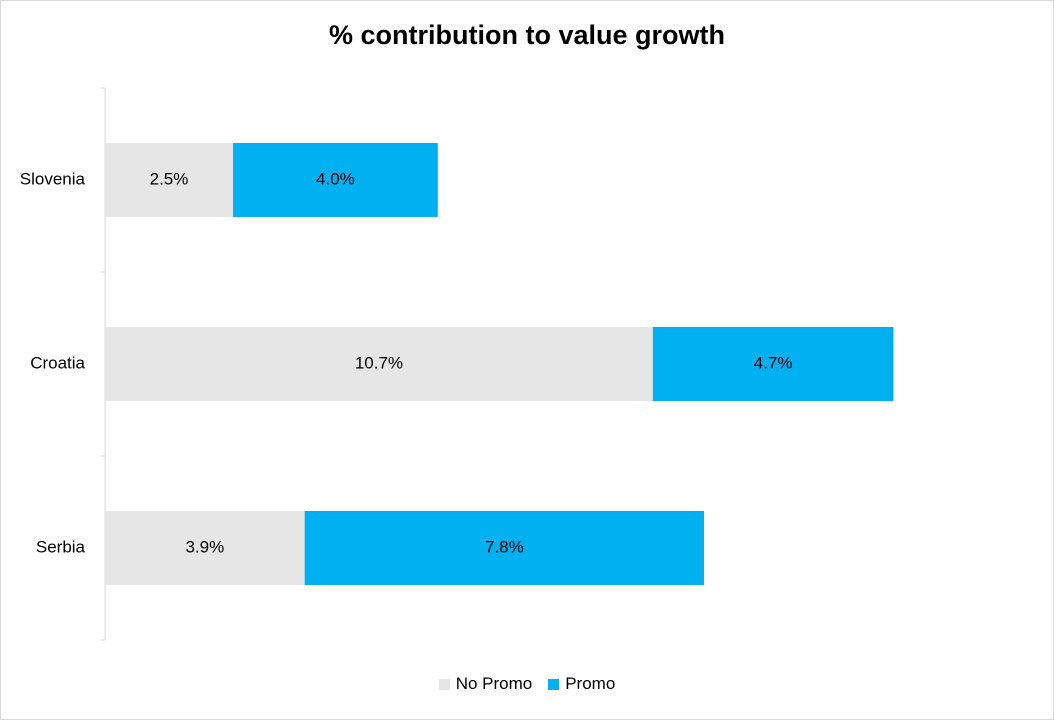 The height and width of the screenshot is (720, 1054). I want to click on data-label-croatia-no-promo: 10.7%, so click(379, 362).